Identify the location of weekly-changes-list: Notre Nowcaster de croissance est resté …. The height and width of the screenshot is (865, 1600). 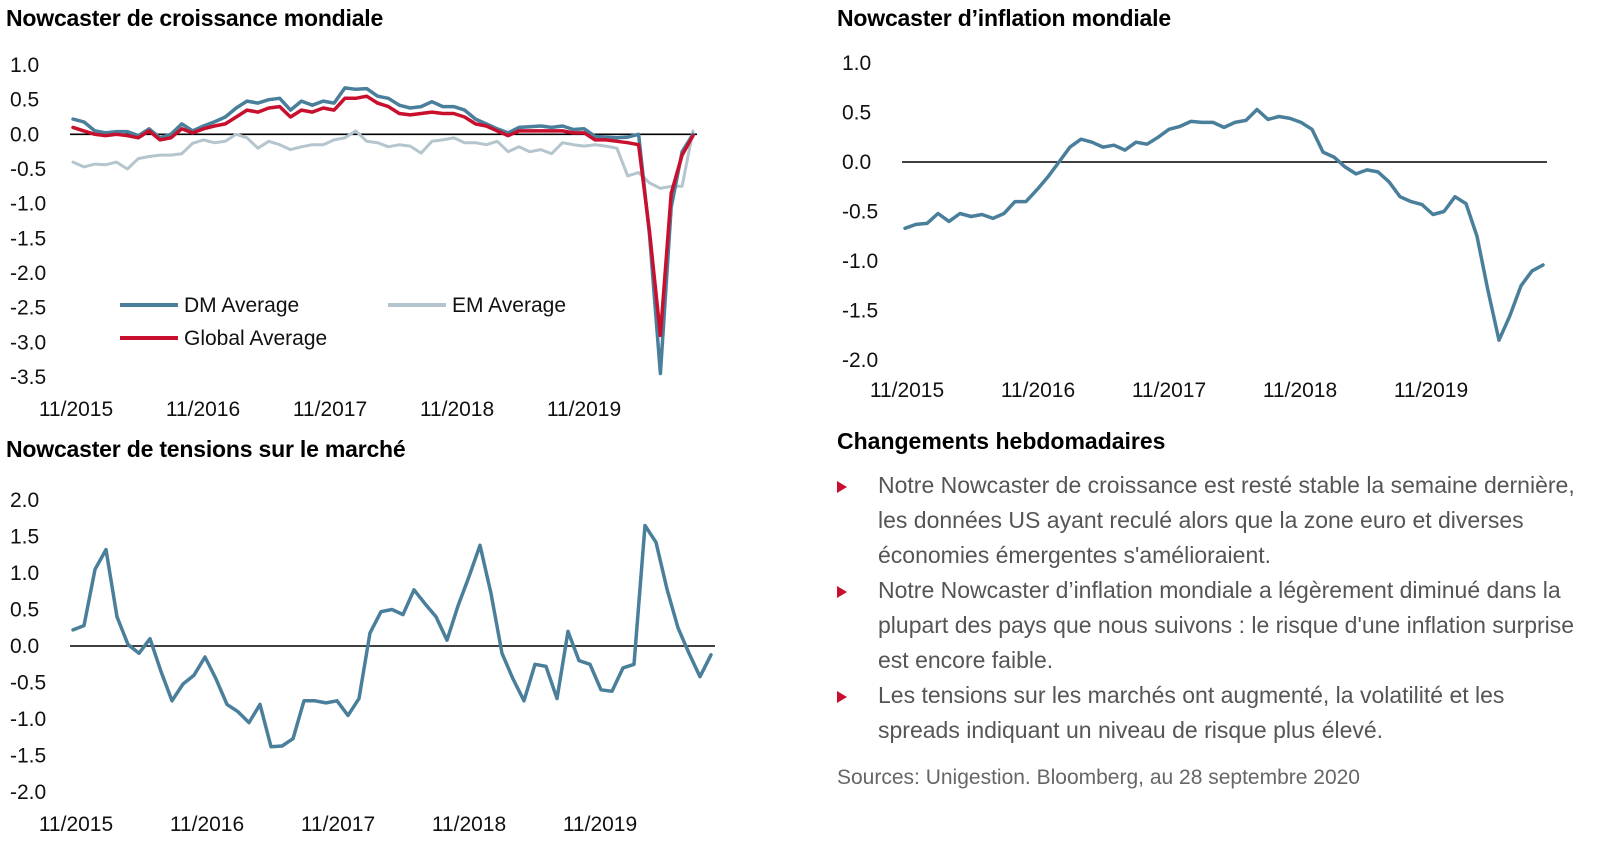
(1207, 608).